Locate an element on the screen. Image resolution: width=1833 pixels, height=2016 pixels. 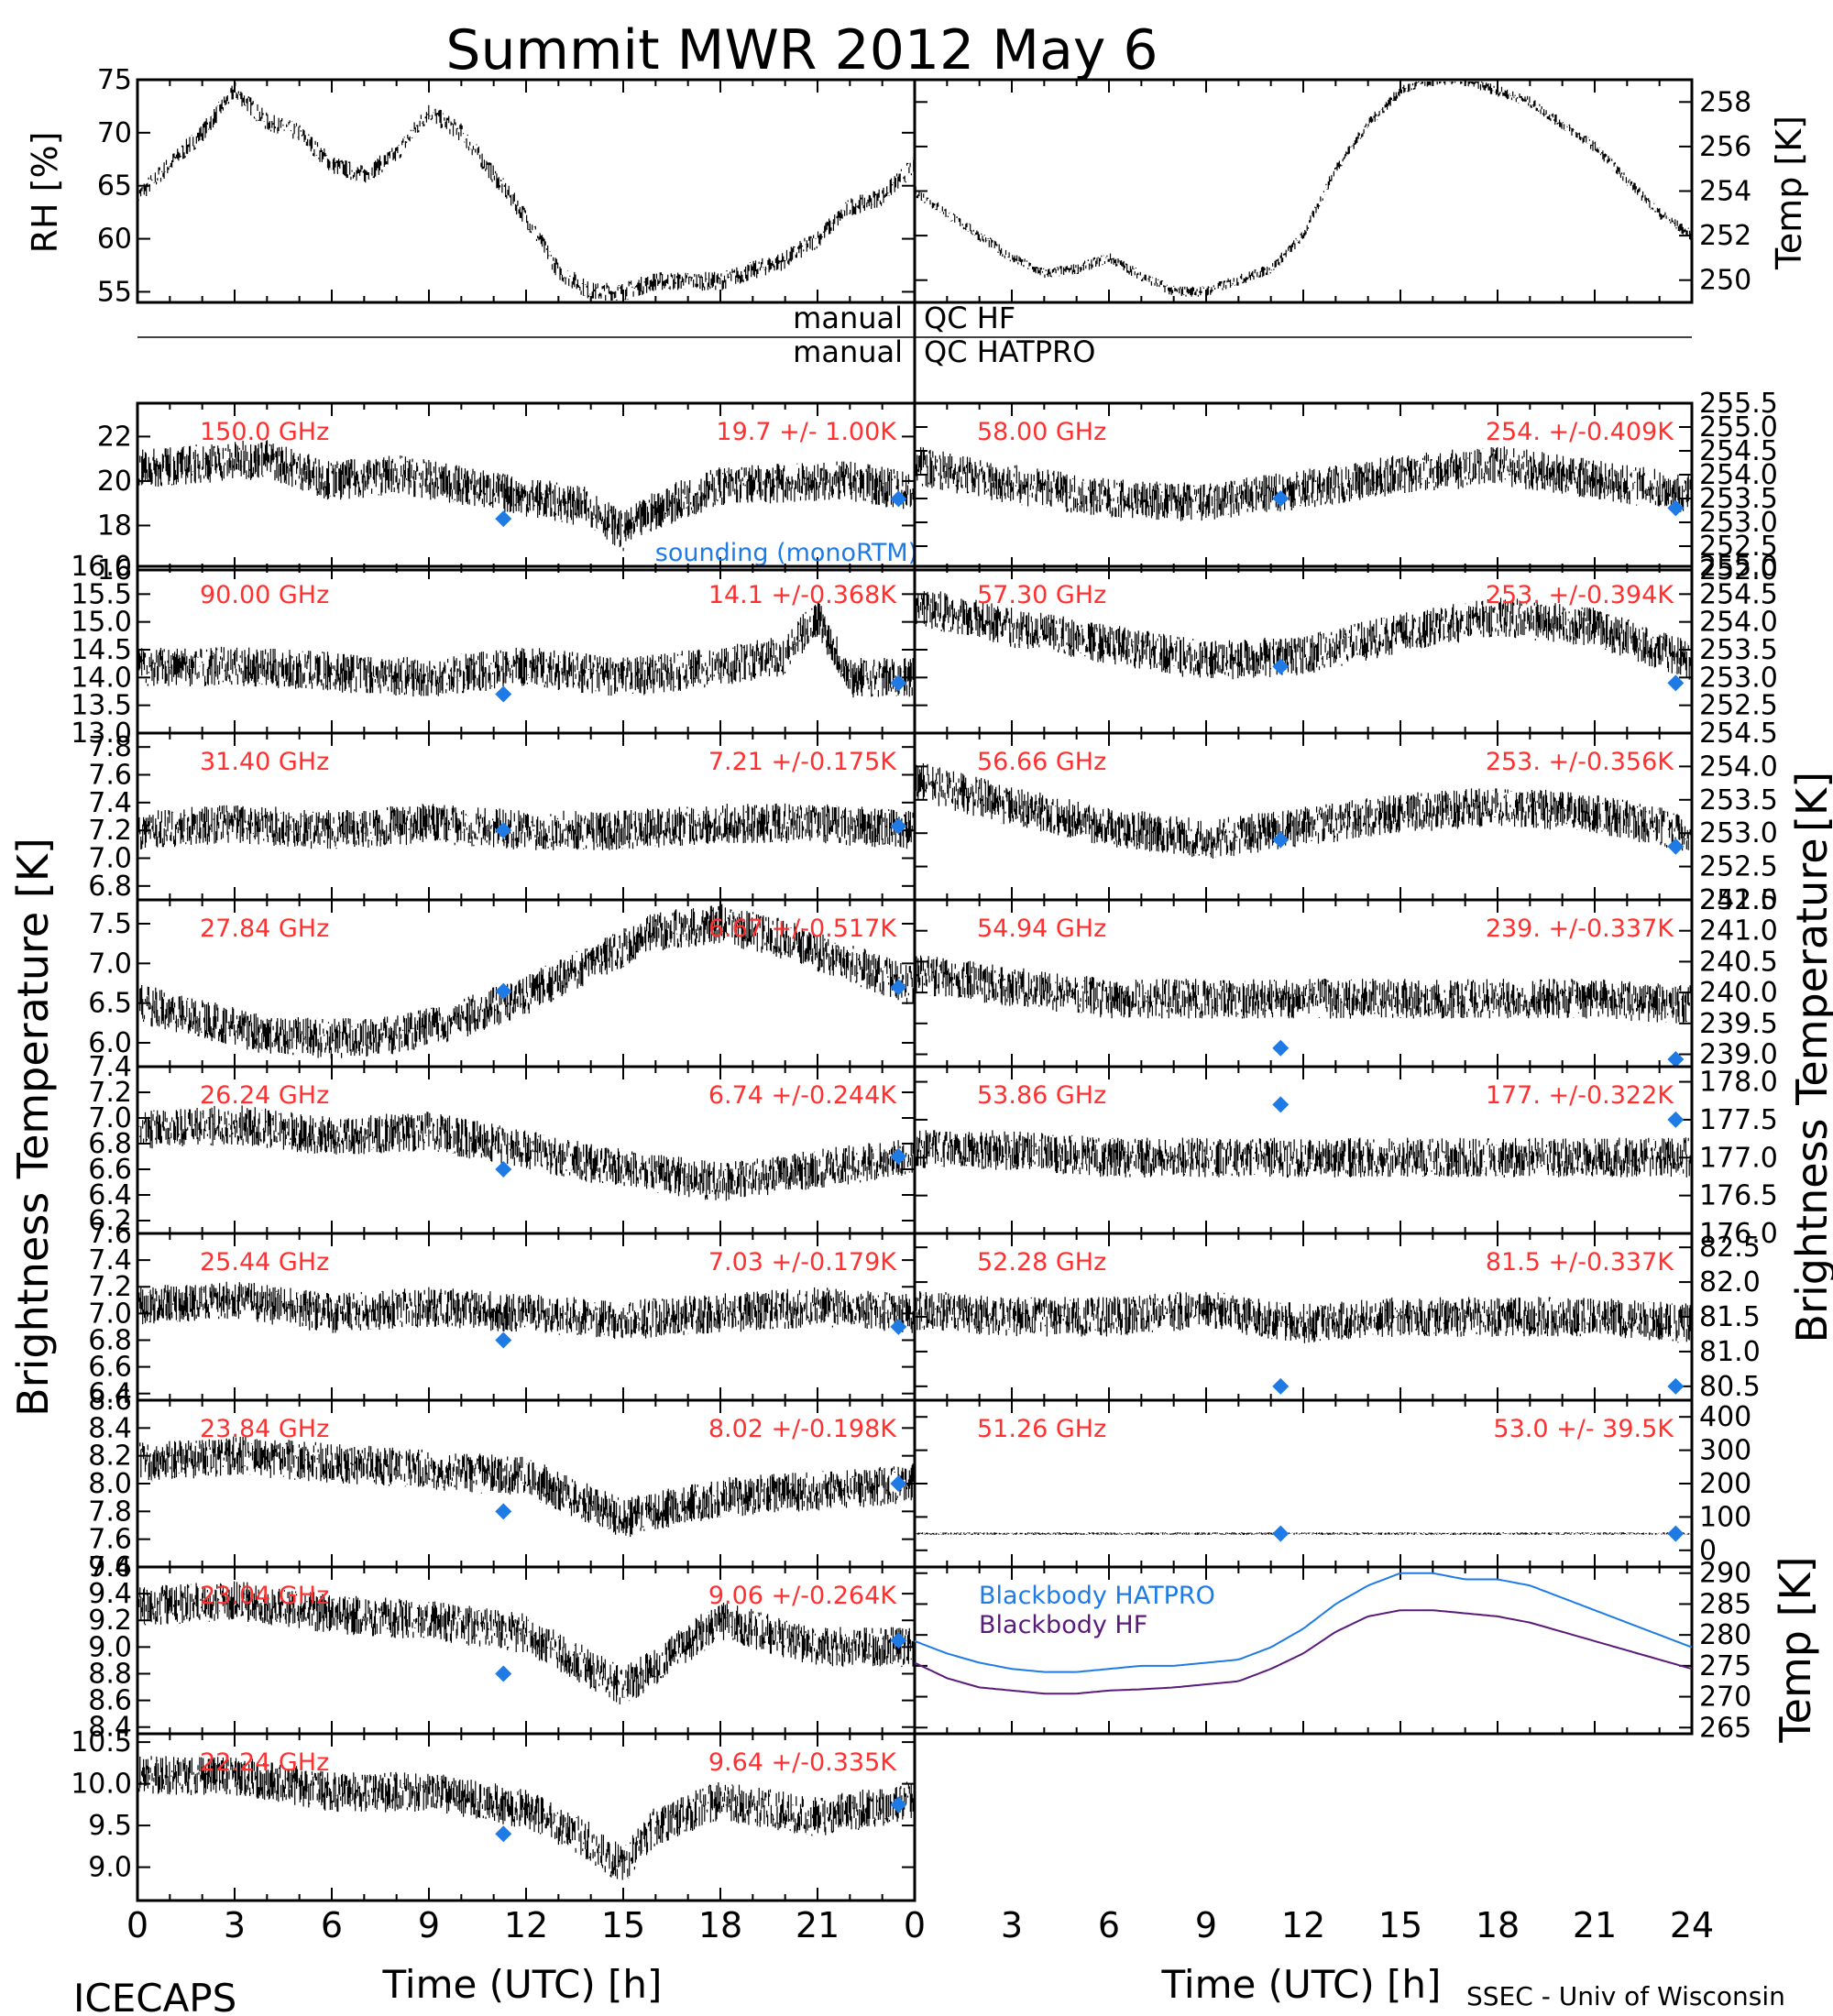
ch-5494-stat-label: 239. +/-0.337K is located at coordinates (1580, 929).